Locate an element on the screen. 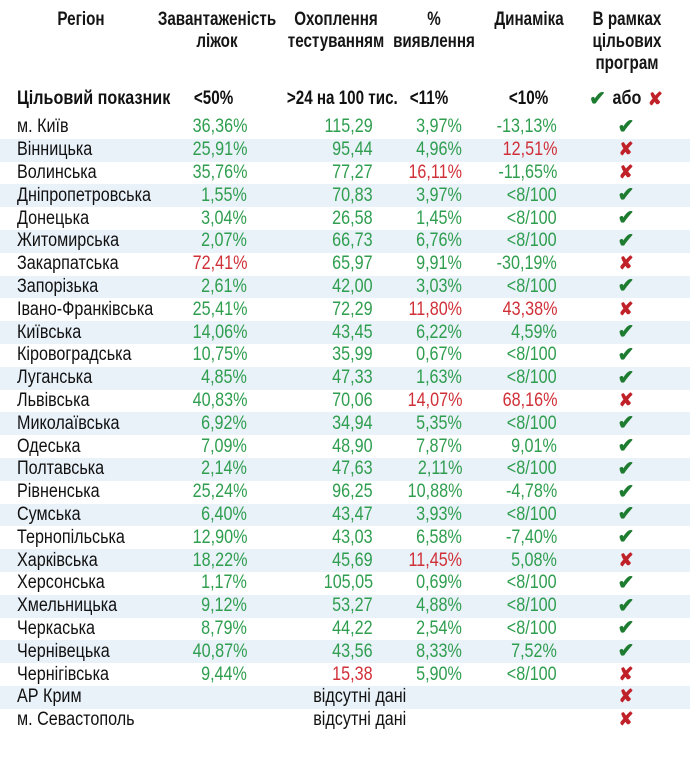 The width and height of the screenshot is (690, 770). region-name: Кіровоградська is located at coordinates (74, 355).